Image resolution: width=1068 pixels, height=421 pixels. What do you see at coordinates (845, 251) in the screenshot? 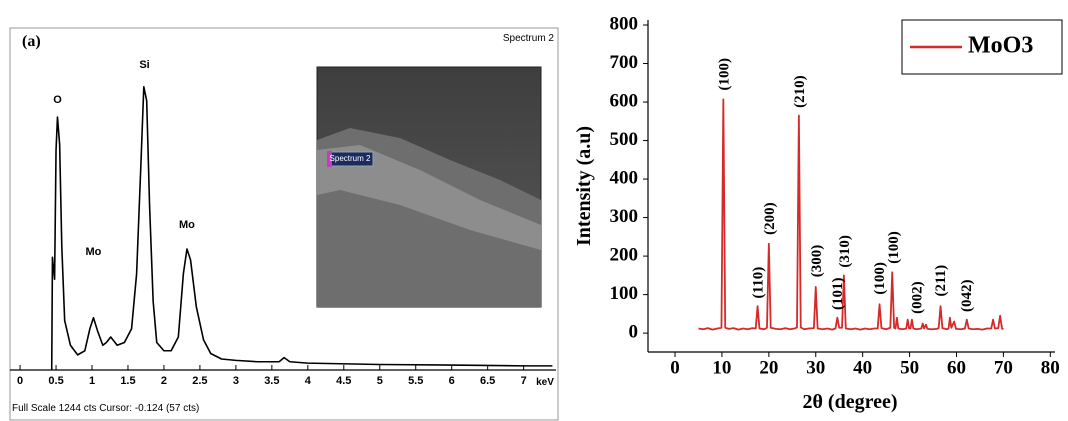
I see `peak-label: (310)` at bounding box center [845, 251].